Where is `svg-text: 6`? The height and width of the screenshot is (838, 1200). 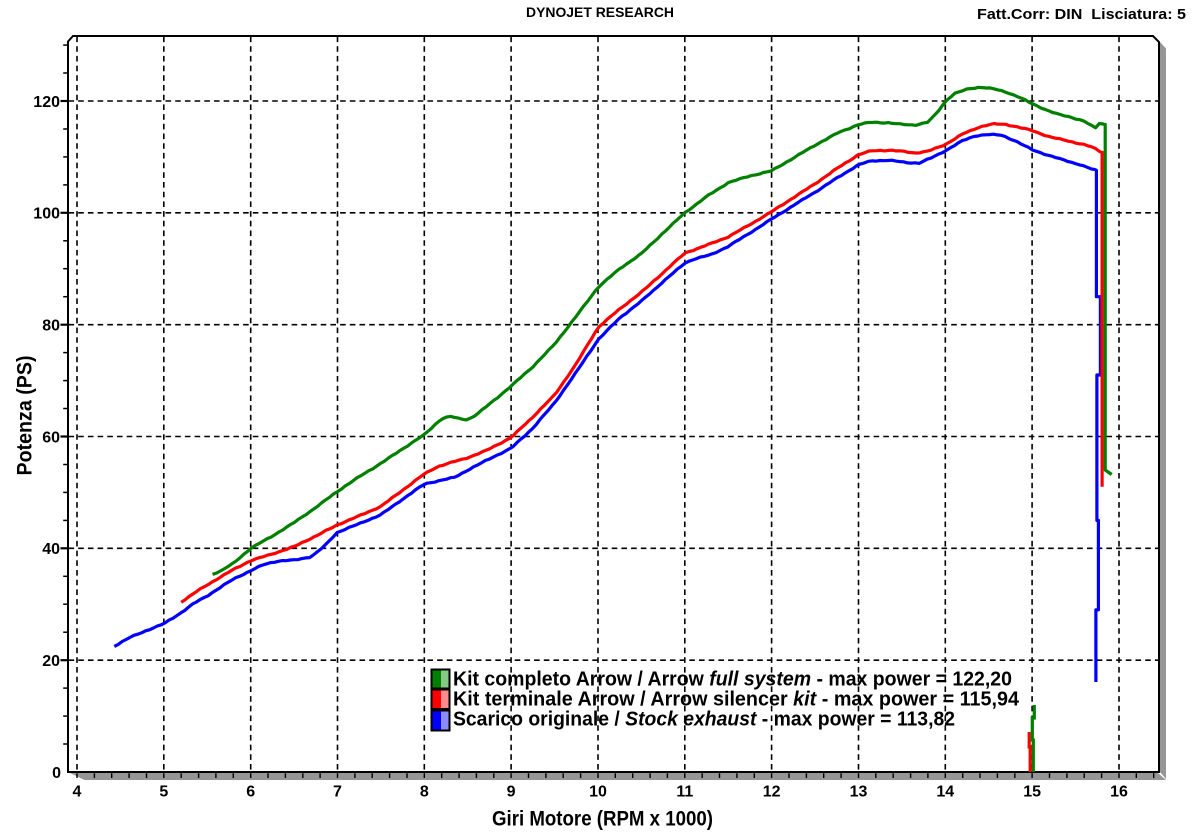
svg-text: 6 is located at coordinates (250, 792).